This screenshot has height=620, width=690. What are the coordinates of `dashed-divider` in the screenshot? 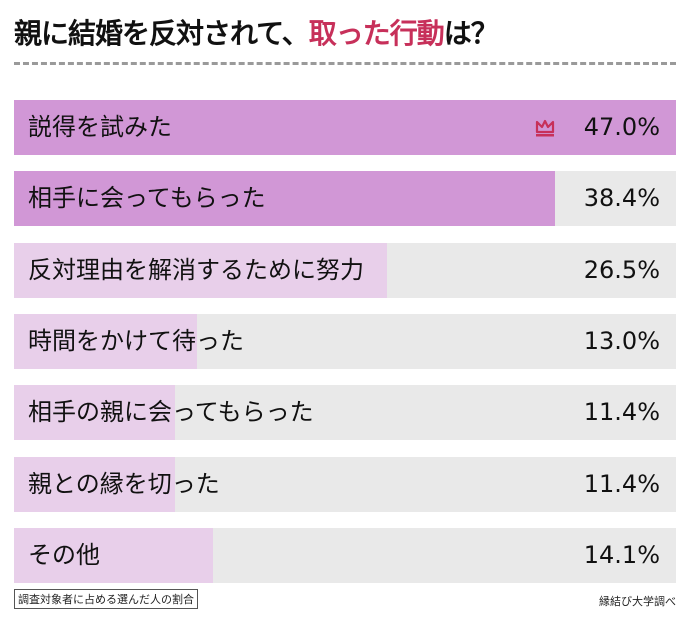 It's located at (345, 63).